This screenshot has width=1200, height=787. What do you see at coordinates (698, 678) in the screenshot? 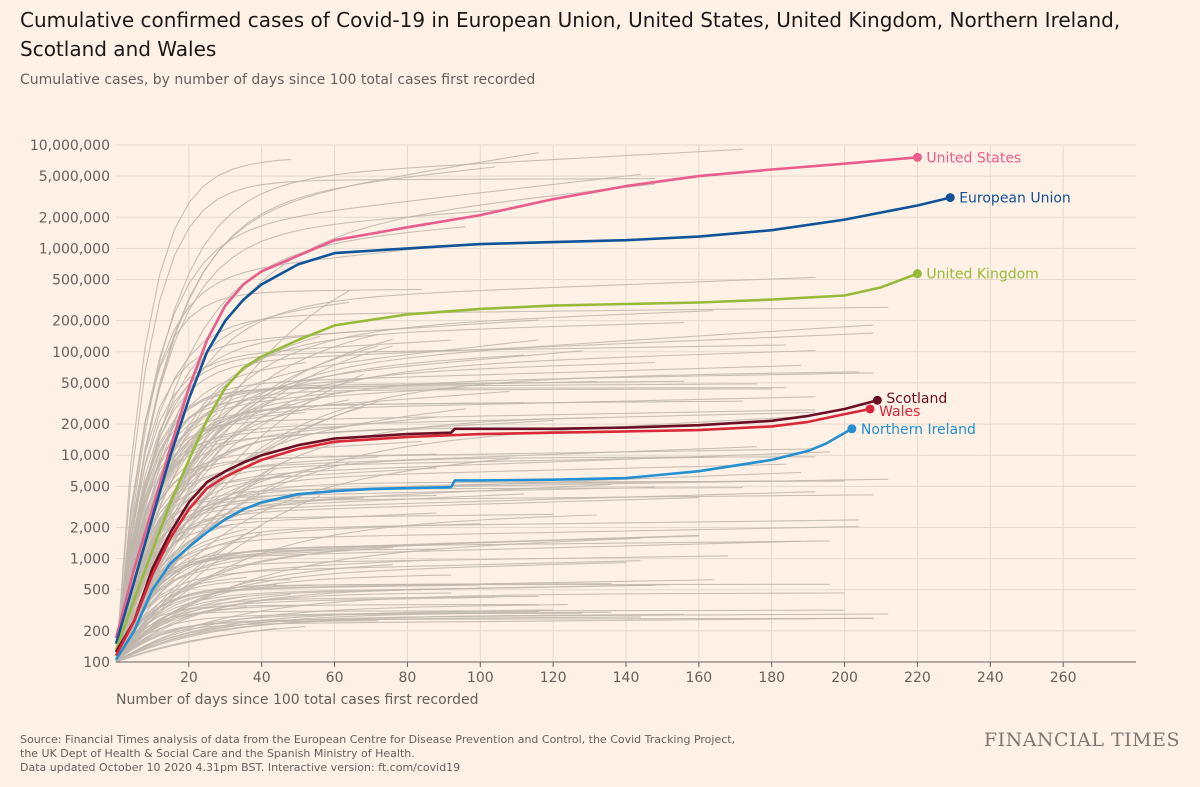
I see `x-tick-label: 160` at bounding box center [698, 678].